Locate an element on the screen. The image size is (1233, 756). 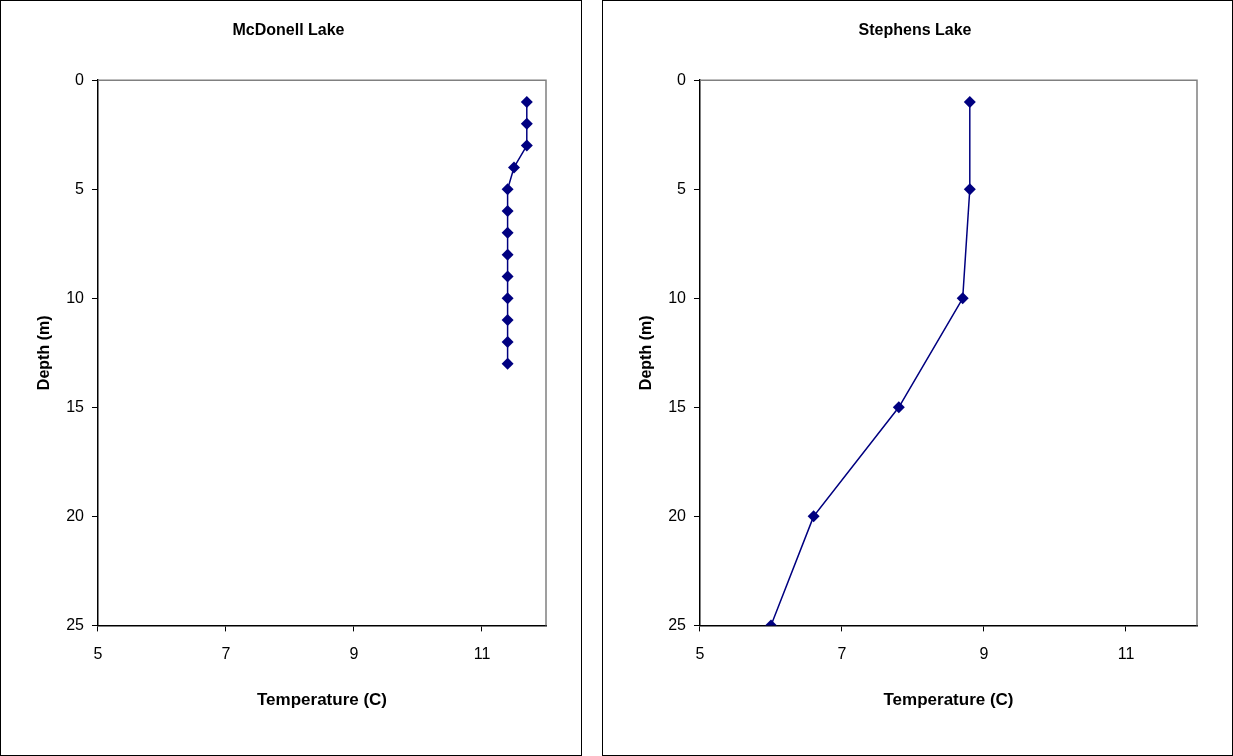
chart-title: McDonell Lake is located at coordinates (288, 30).